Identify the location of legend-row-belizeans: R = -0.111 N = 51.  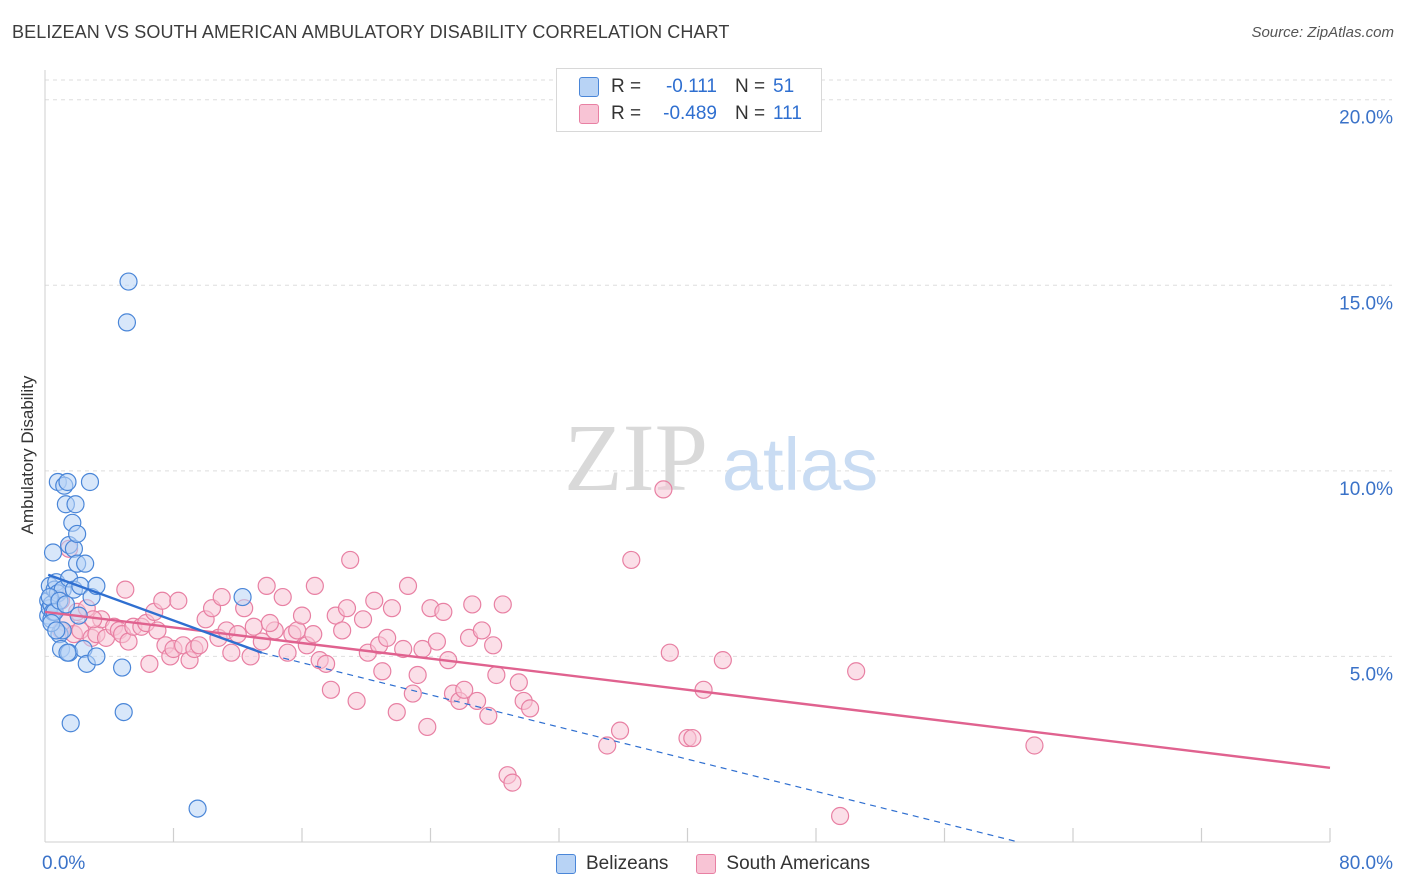
(696, 87).